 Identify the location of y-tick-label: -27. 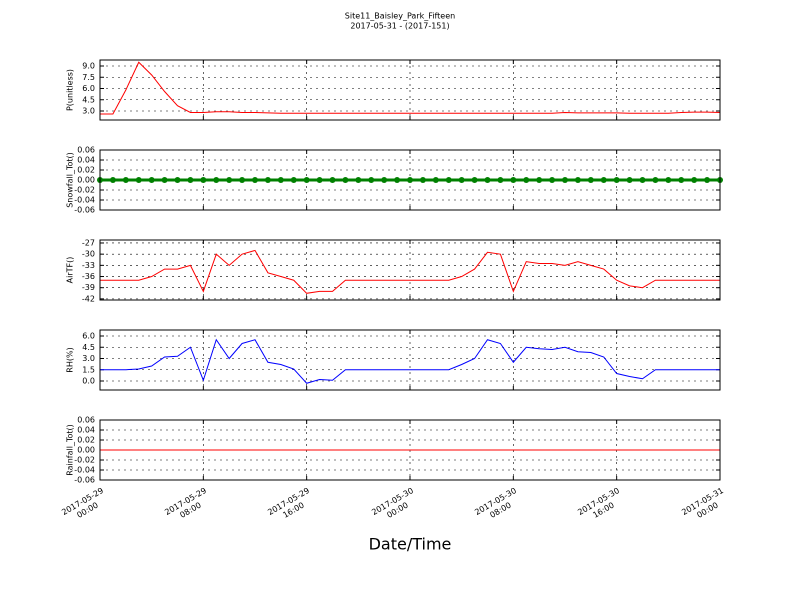
(88, 242).